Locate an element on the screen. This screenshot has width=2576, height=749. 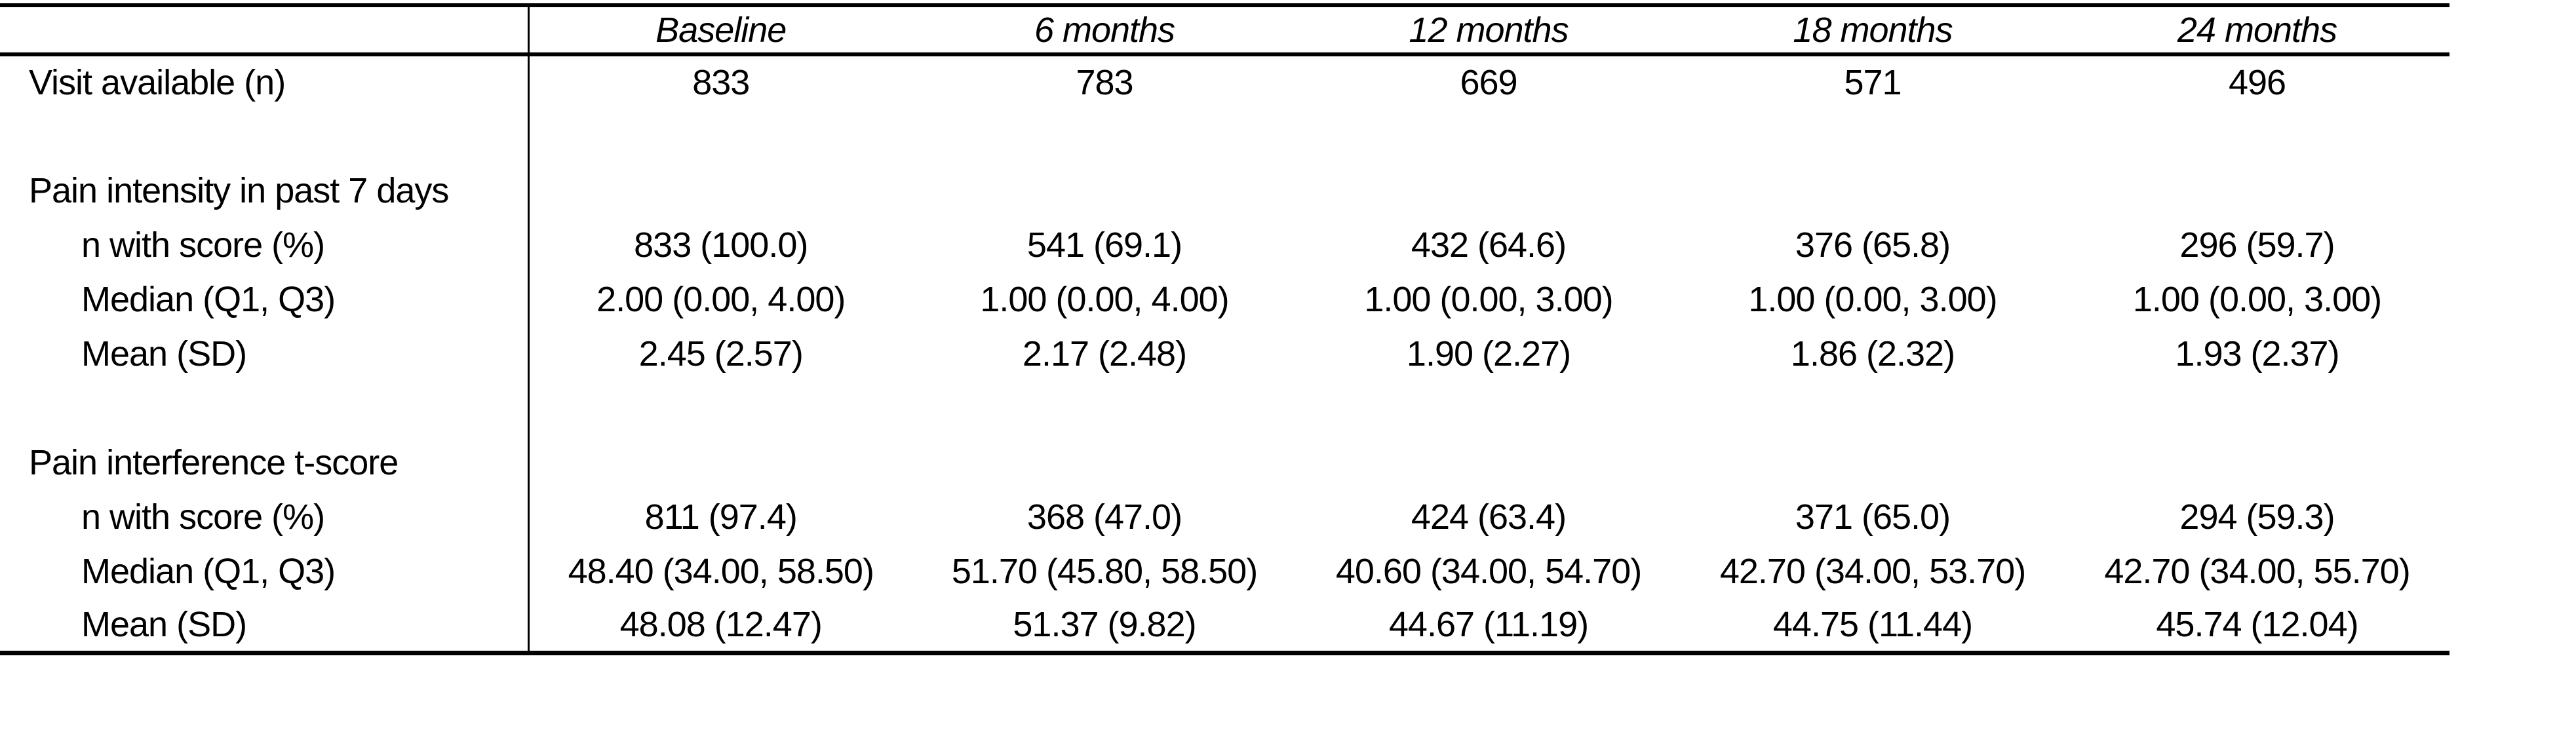
table-row-section-pain-intensity: Pain intensity in past 7 days is located at coordinates (1224, 190).